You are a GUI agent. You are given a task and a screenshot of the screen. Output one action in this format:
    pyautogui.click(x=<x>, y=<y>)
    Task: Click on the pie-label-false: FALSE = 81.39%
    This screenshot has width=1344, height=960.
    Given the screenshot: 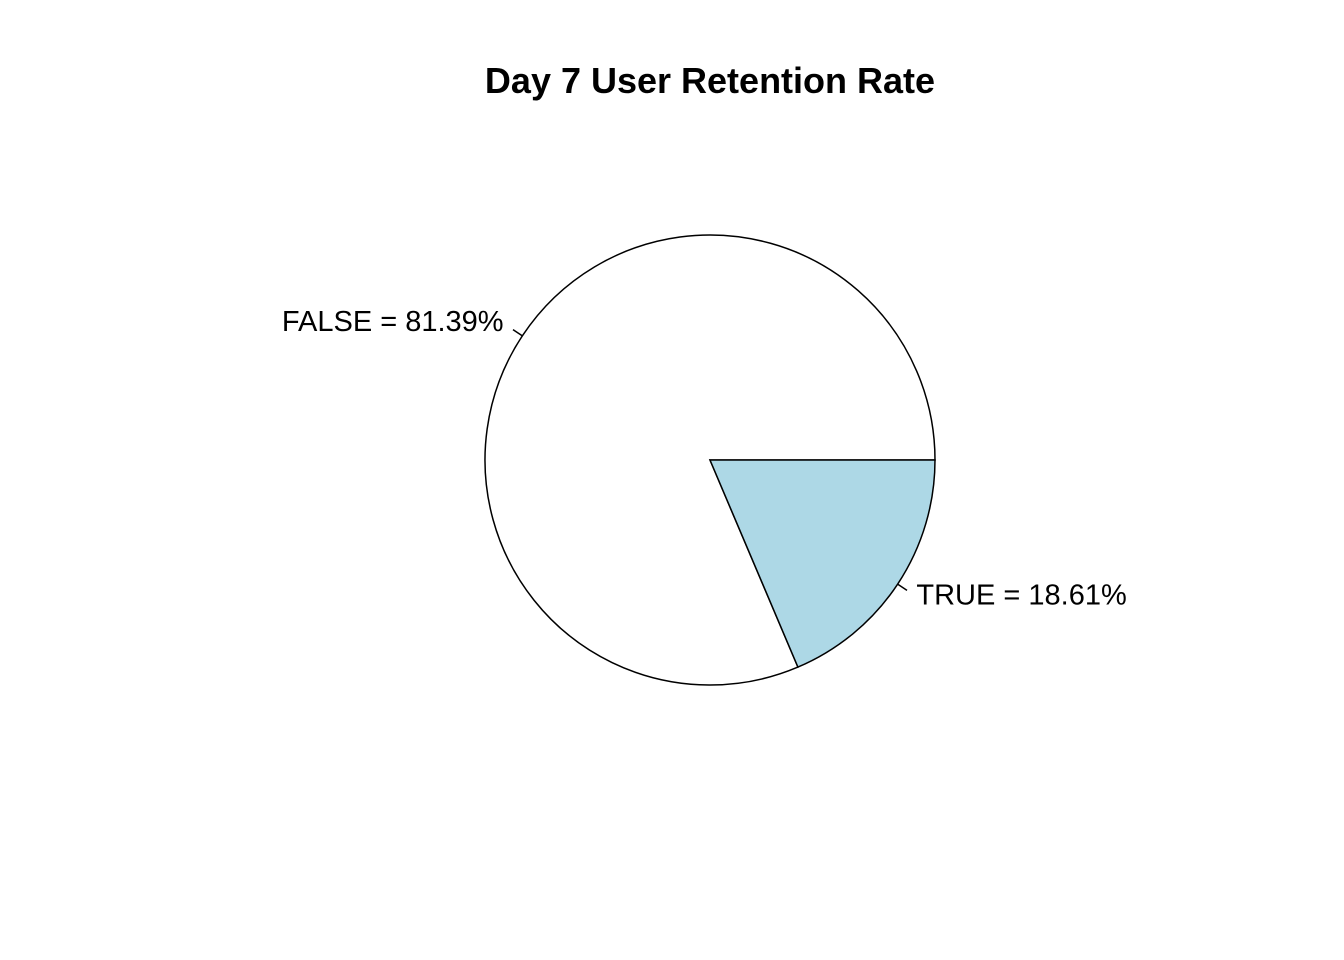 What is the action you would take?
    pyautogui.click(x=393, y=322)
    